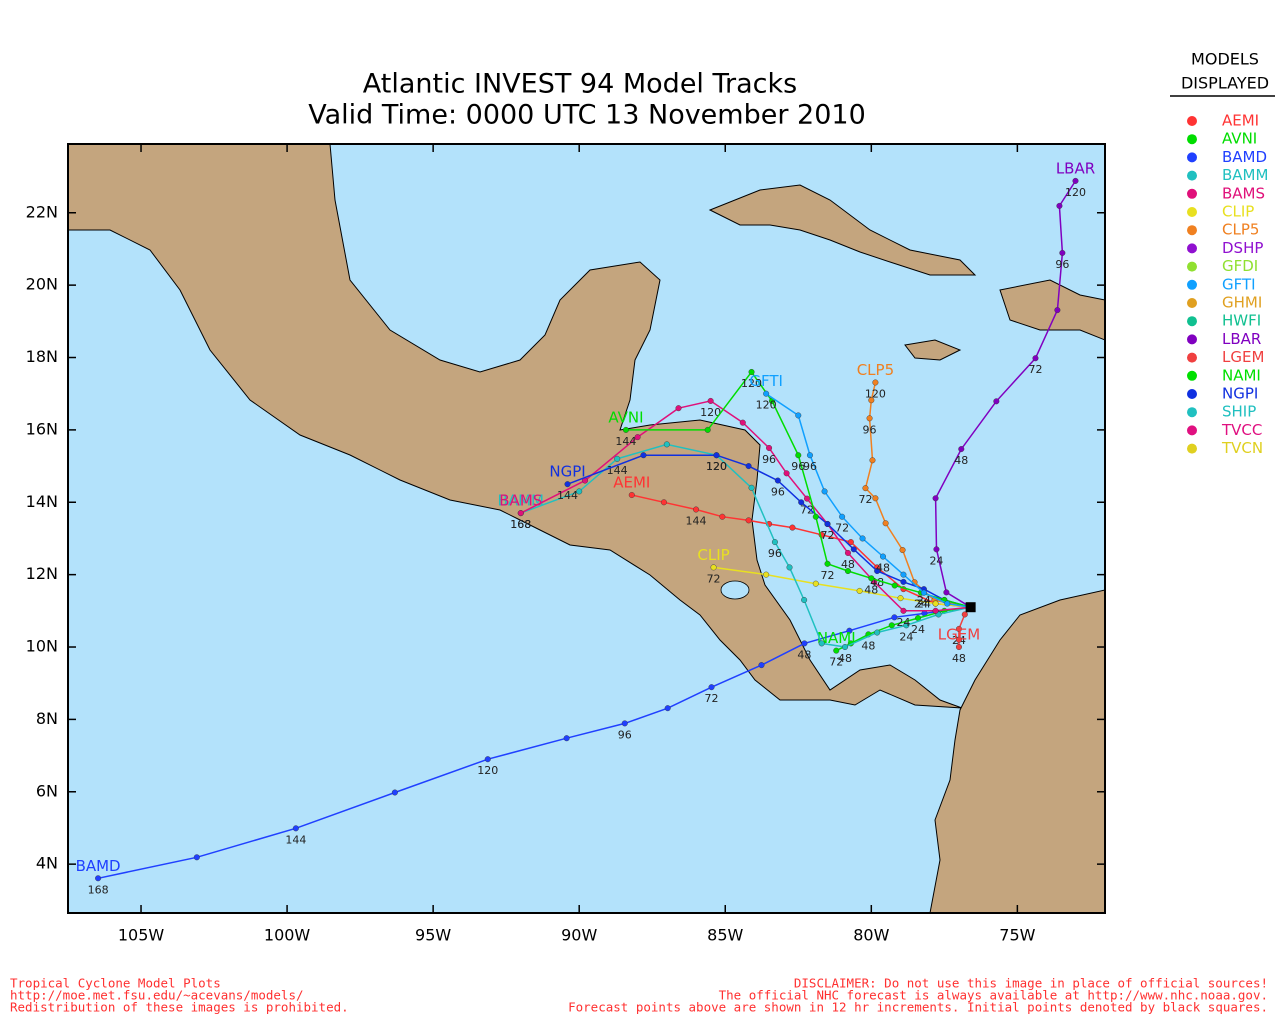 The image size is (1280, 1028). What do you see at coordinates (875, 370) in the screenshot?
I see `track-name: CLP5` at bounding box center [875, 370].